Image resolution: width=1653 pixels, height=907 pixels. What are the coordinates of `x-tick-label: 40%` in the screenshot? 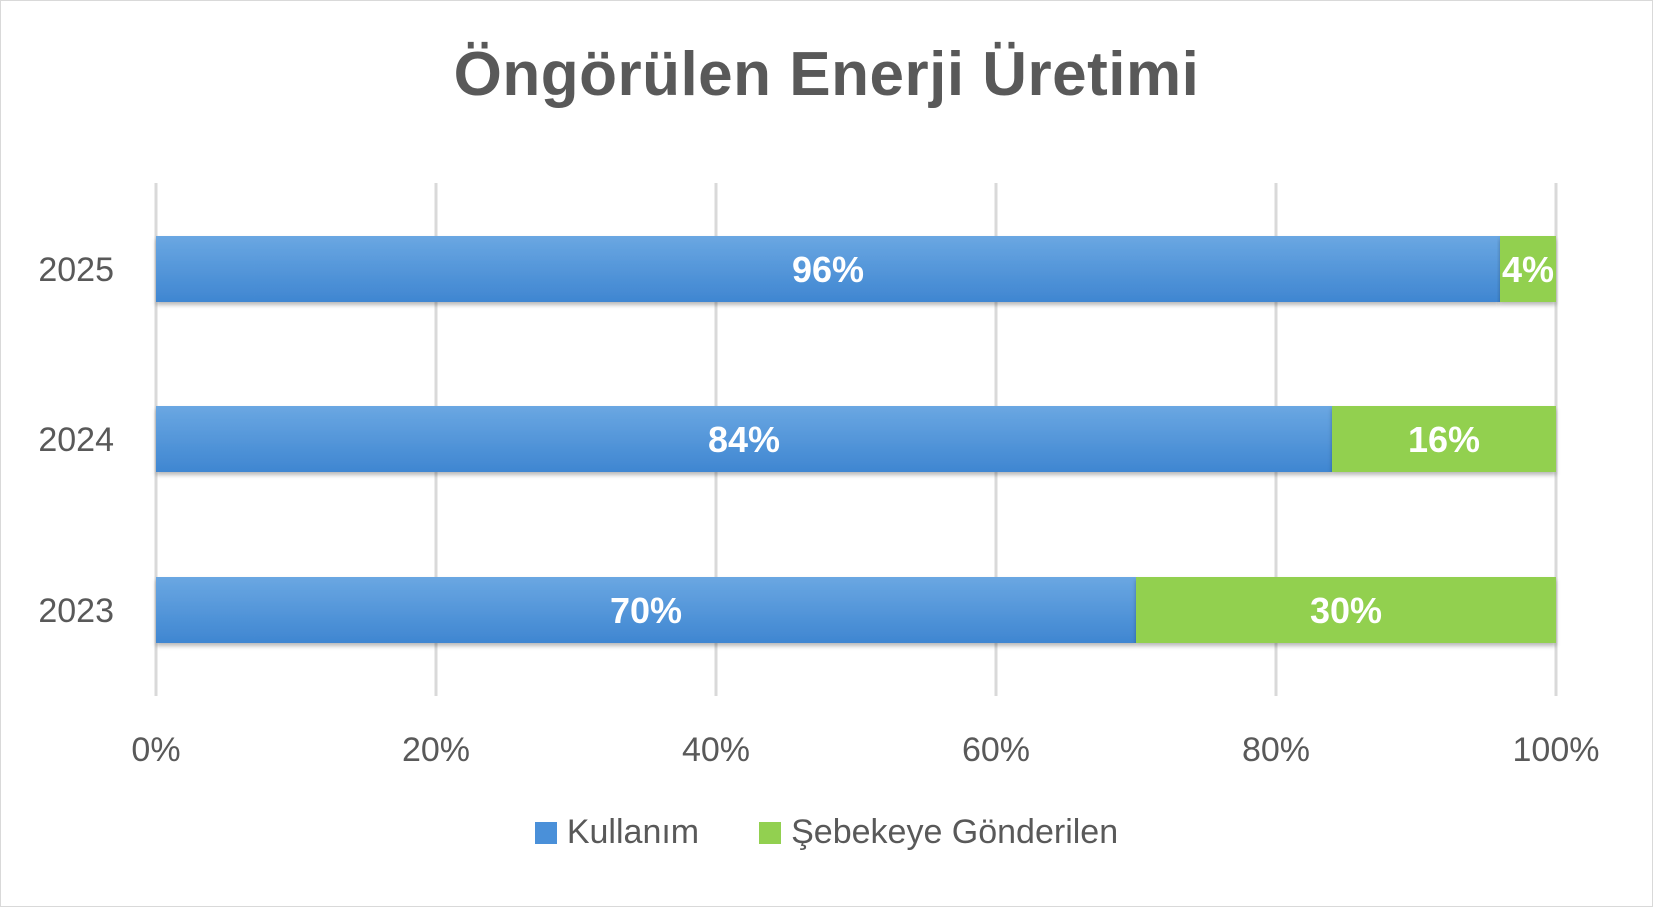 It's located at (716, 750).